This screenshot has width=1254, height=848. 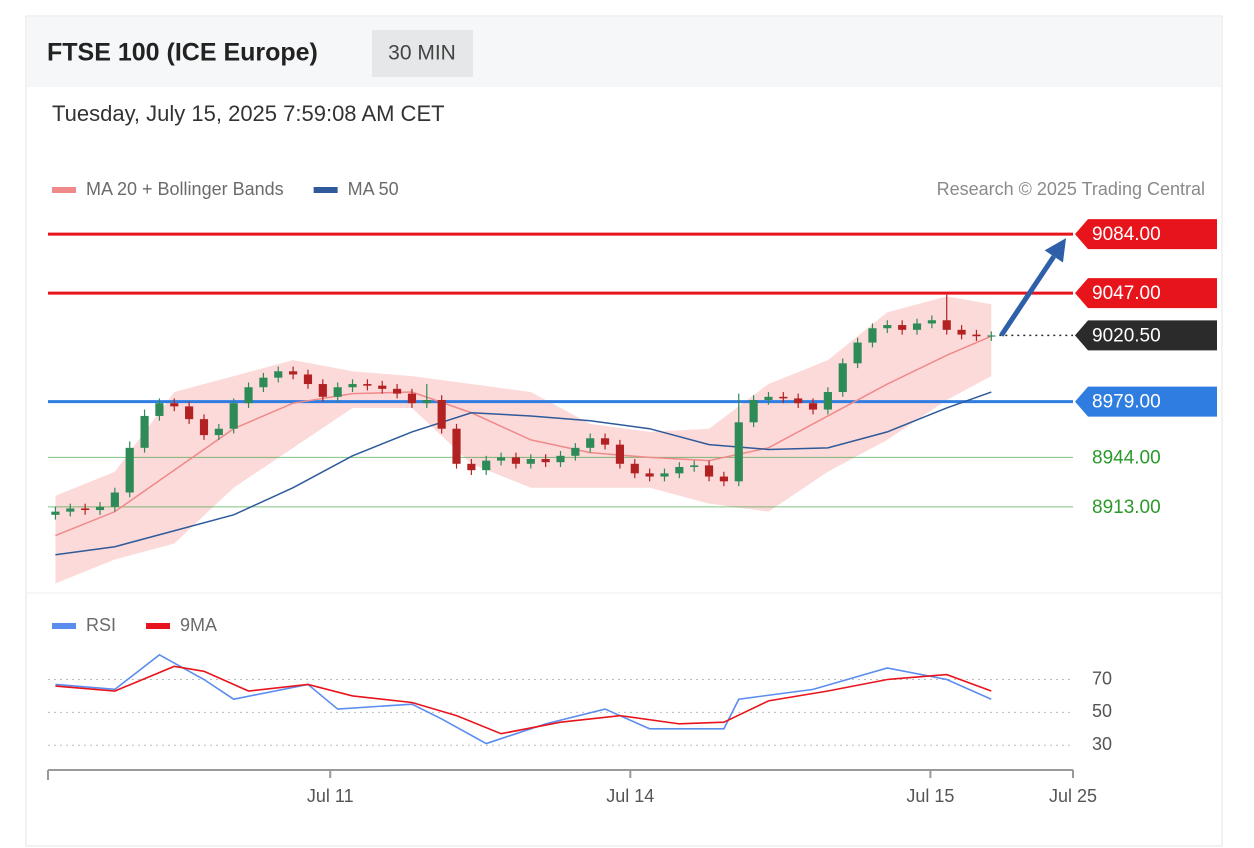 What do you see at coordinates (523, 473) in the screenshot?
I see `moving-average` at bounding box center [523, 473].